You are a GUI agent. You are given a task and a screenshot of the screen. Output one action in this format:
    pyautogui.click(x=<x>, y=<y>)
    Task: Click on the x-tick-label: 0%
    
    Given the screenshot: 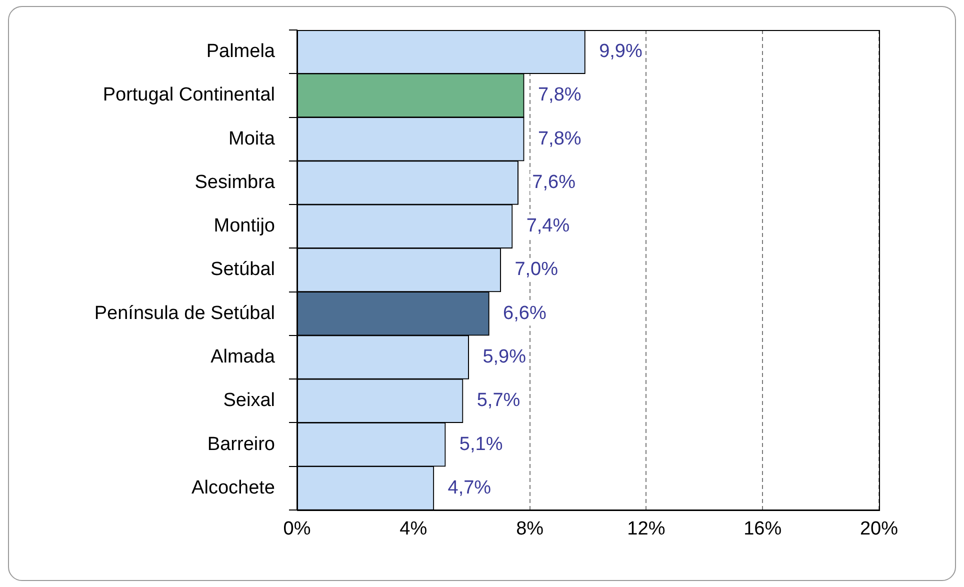 What is the action you would take?
    pyautogui.click(x=297, y=529)
    